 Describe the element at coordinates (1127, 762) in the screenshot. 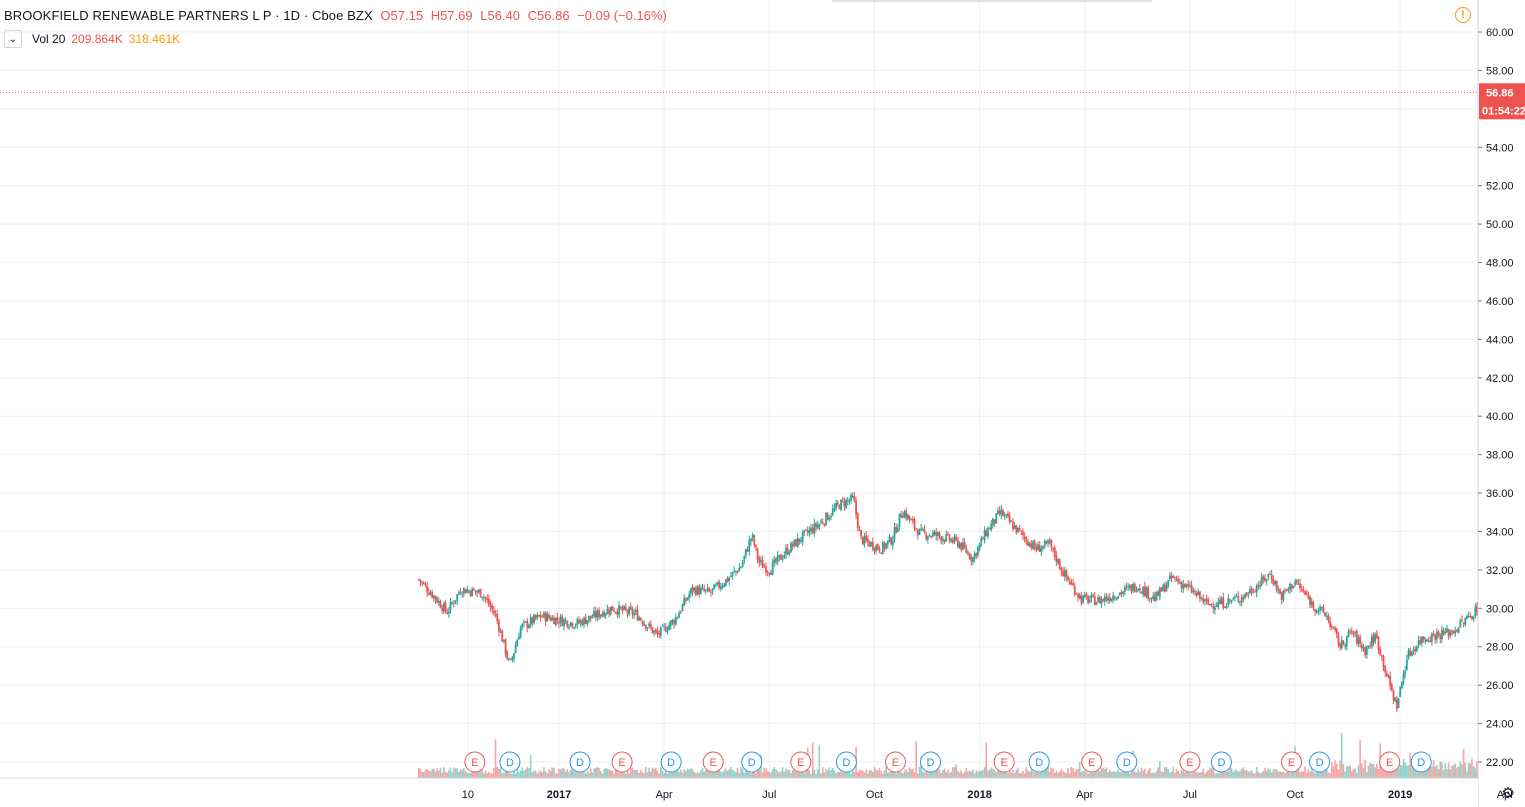

I see `dividend-marker-circle` at that location.